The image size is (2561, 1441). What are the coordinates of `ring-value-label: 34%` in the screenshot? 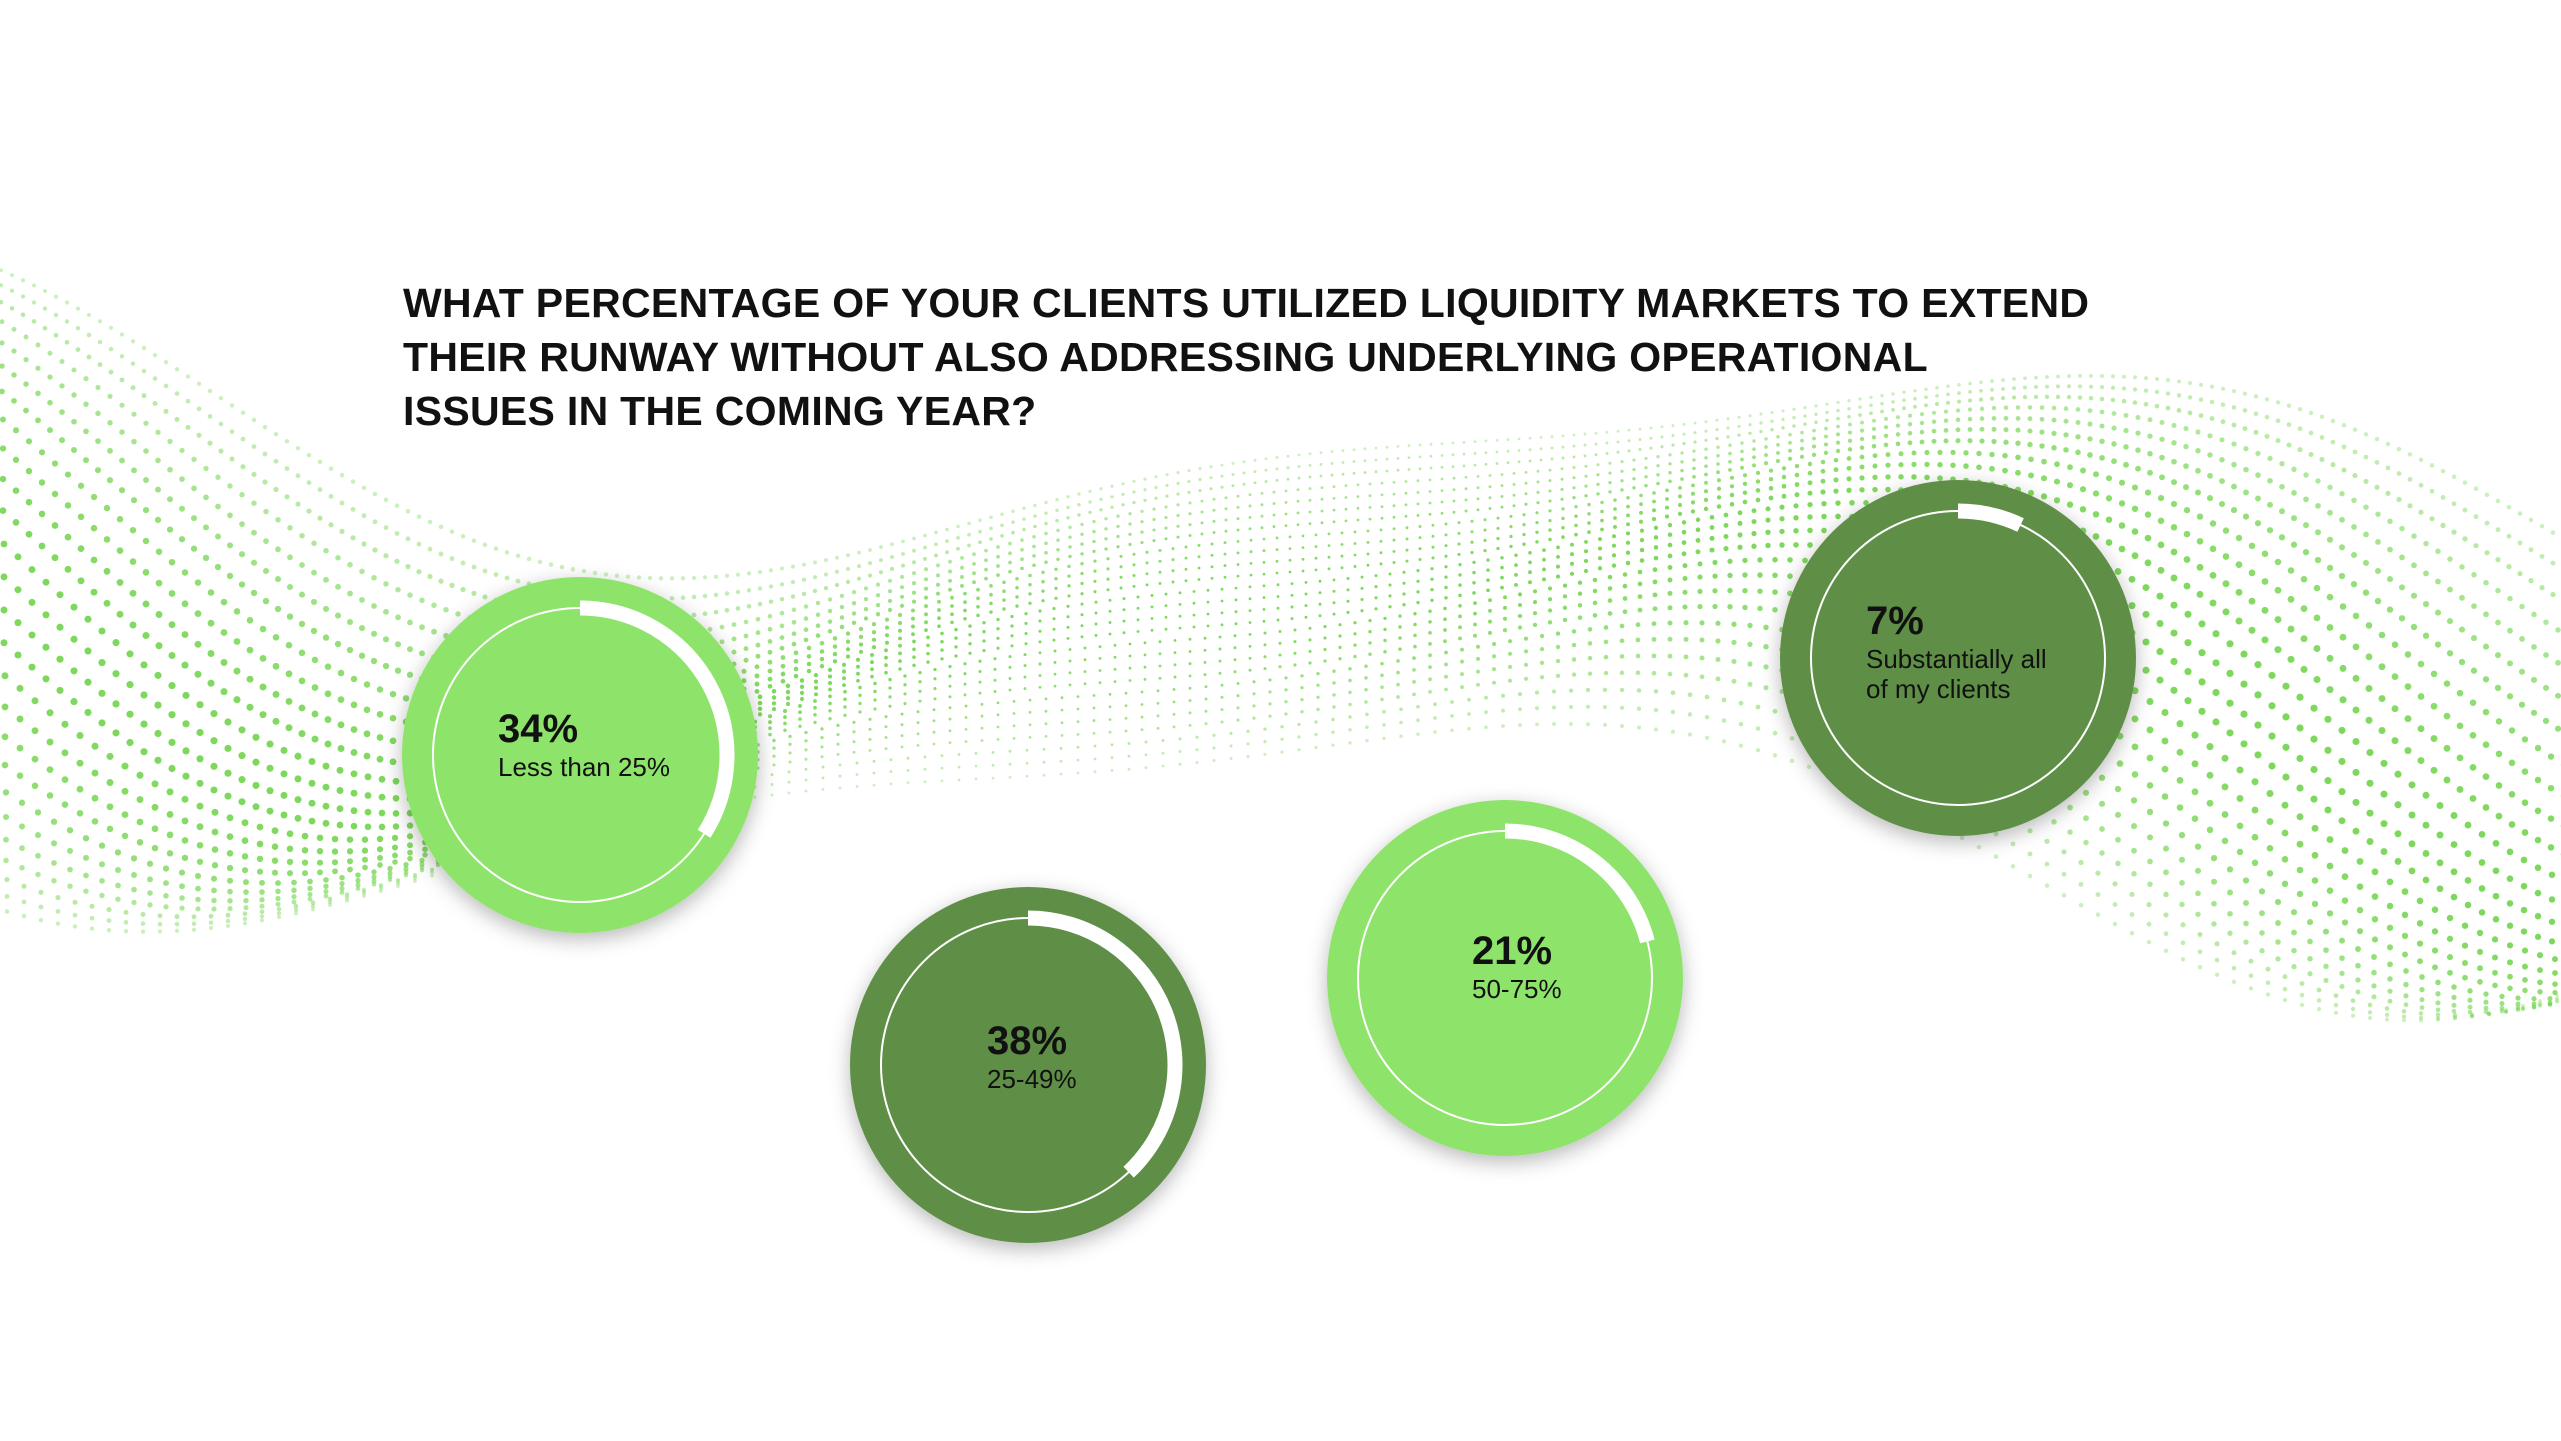 It's located at (538, 729).